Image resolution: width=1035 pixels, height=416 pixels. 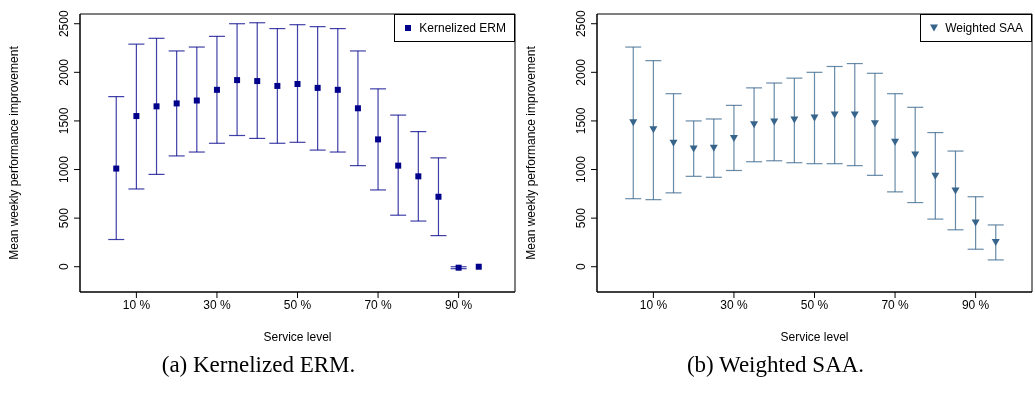 What do you see at coordinates (462, 28) in the screenshot?
I see `legend-label: Kernelized ERM` at bounding box center [462, 28].